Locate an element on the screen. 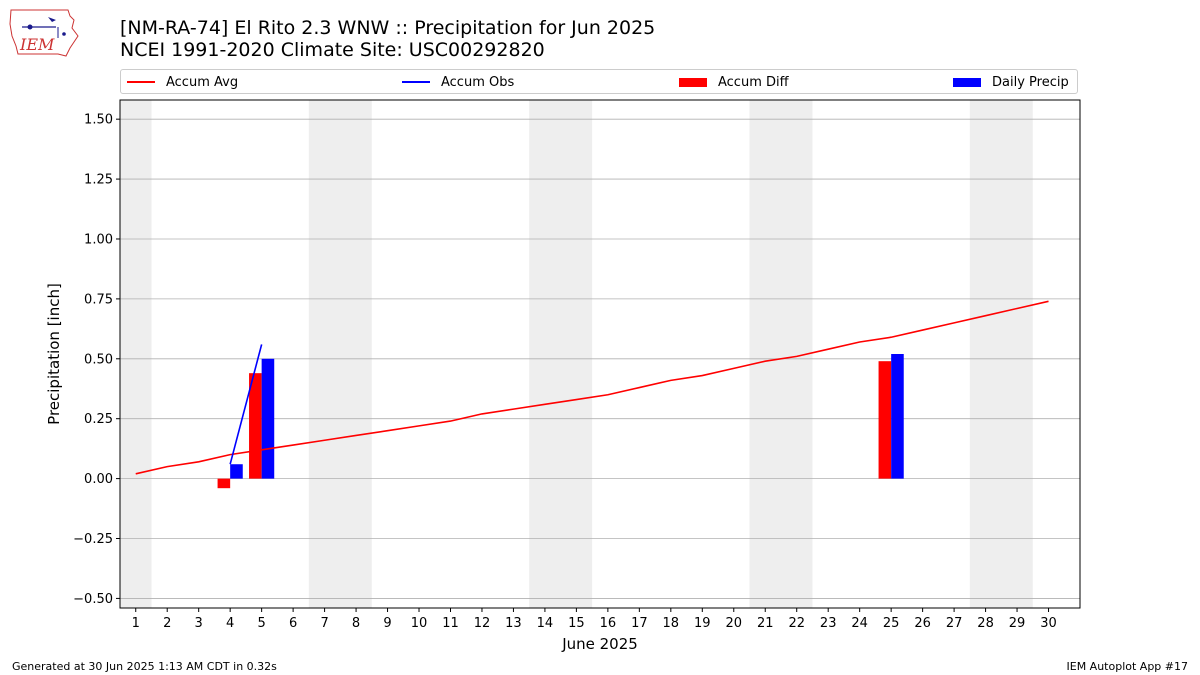 The image size is (1200, 675). x-tick-label: 30 is located at coordinates (1048, 623).